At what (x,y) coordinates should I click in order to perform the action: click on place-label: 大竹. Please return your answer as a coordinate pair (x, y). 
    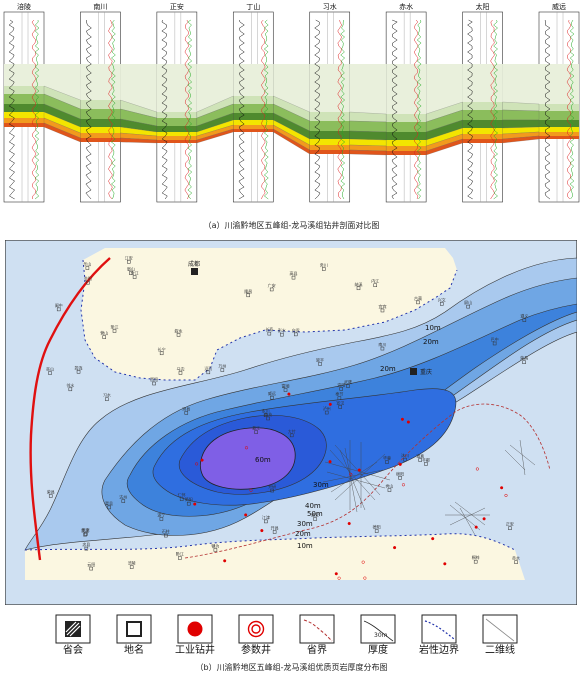
    Looking at the image, I should click on (292, 431).